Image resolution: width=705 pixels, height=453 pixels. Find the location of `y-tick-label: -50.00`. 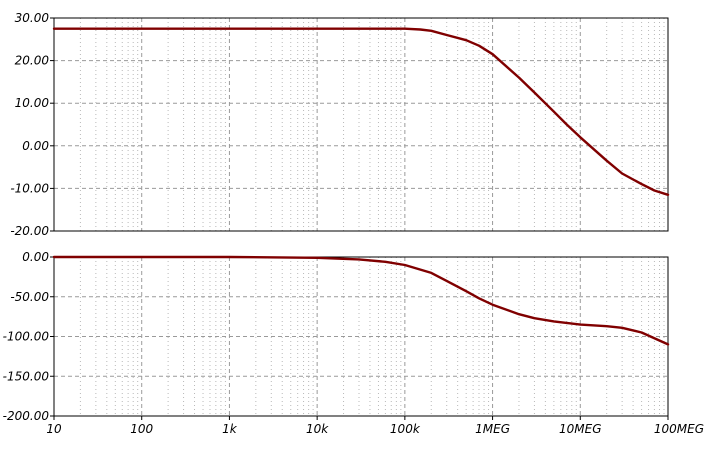

y-tick-label: -50.00 is located at coordinates (29, 297).